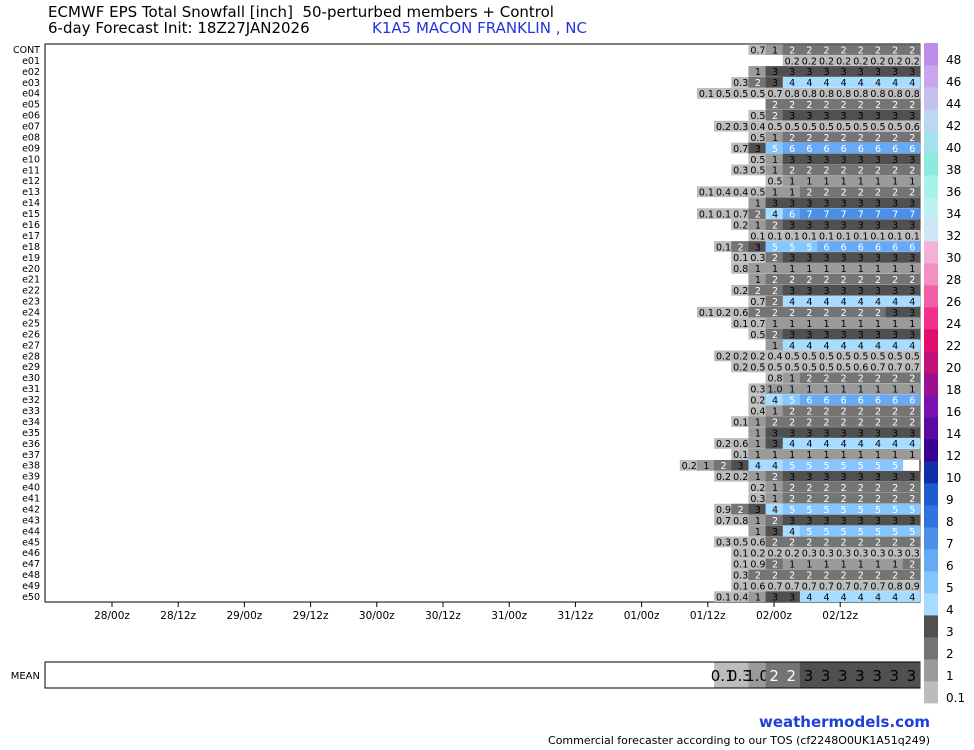 The height and width of the screenshot is (750, 974). I want to click on colorbar-label: 0.1, so click(955, 698).